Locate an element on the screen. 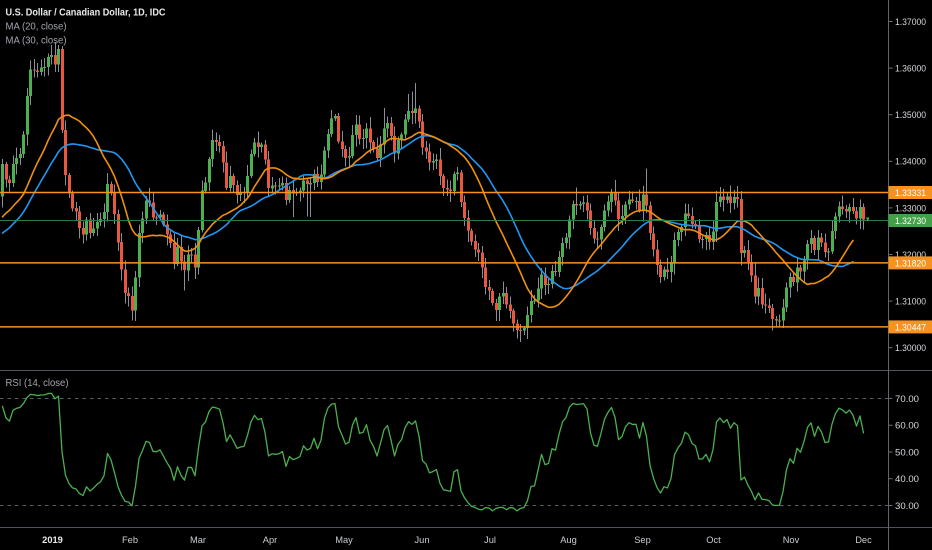  svg-text: MA (20, close) is located at coordinates (36, 27).